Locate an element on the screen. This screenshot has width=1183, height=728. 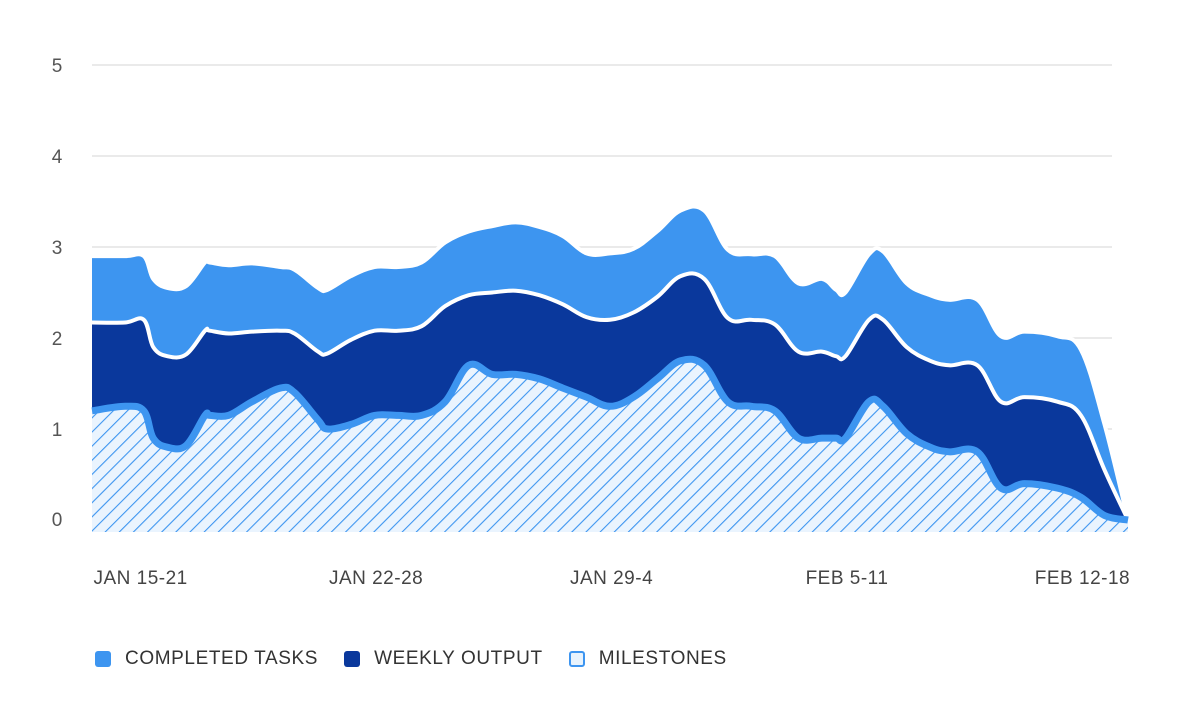
y-tick-label: 1 is located at coordinates (57, 430).